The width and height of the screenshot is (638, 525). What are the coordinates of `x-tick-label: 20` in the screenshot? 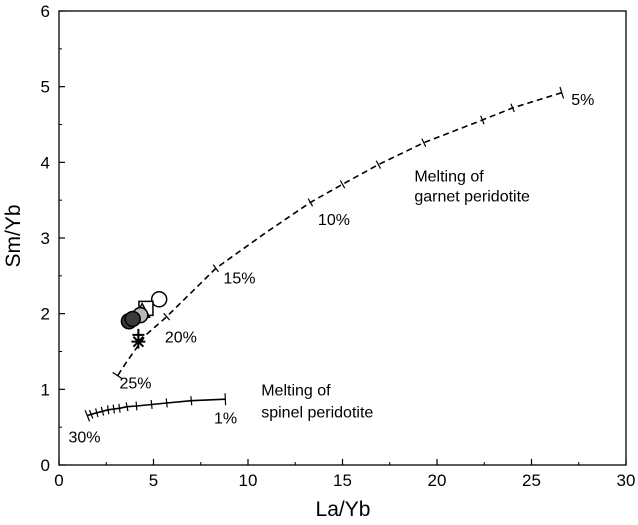 It's located at (437, 480).